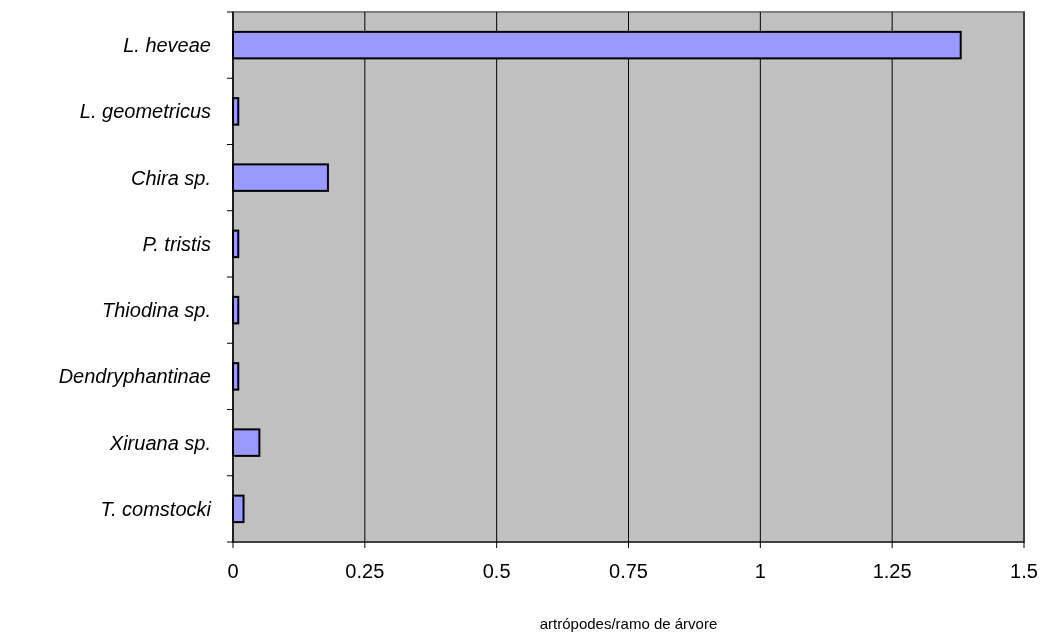 This screenshot has height=643, width=1048. What do you see at coordinates (159, 442) in the screenshot?
I see `y-tick-label: Xiruana sp.` at bounding box center [159, 442].